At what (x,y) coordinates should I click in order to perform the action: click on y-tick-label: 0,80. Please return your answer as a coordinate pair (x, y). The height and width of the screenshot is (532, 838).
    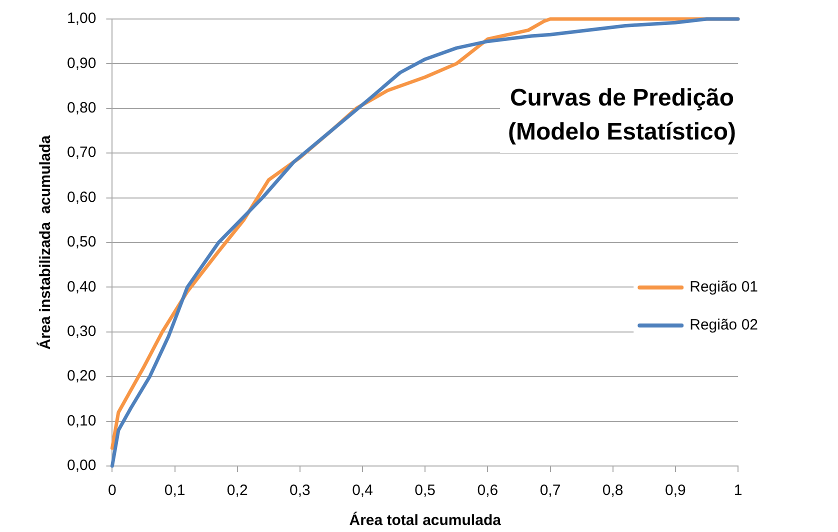
    Looking at the image, I should click on (81, 108).